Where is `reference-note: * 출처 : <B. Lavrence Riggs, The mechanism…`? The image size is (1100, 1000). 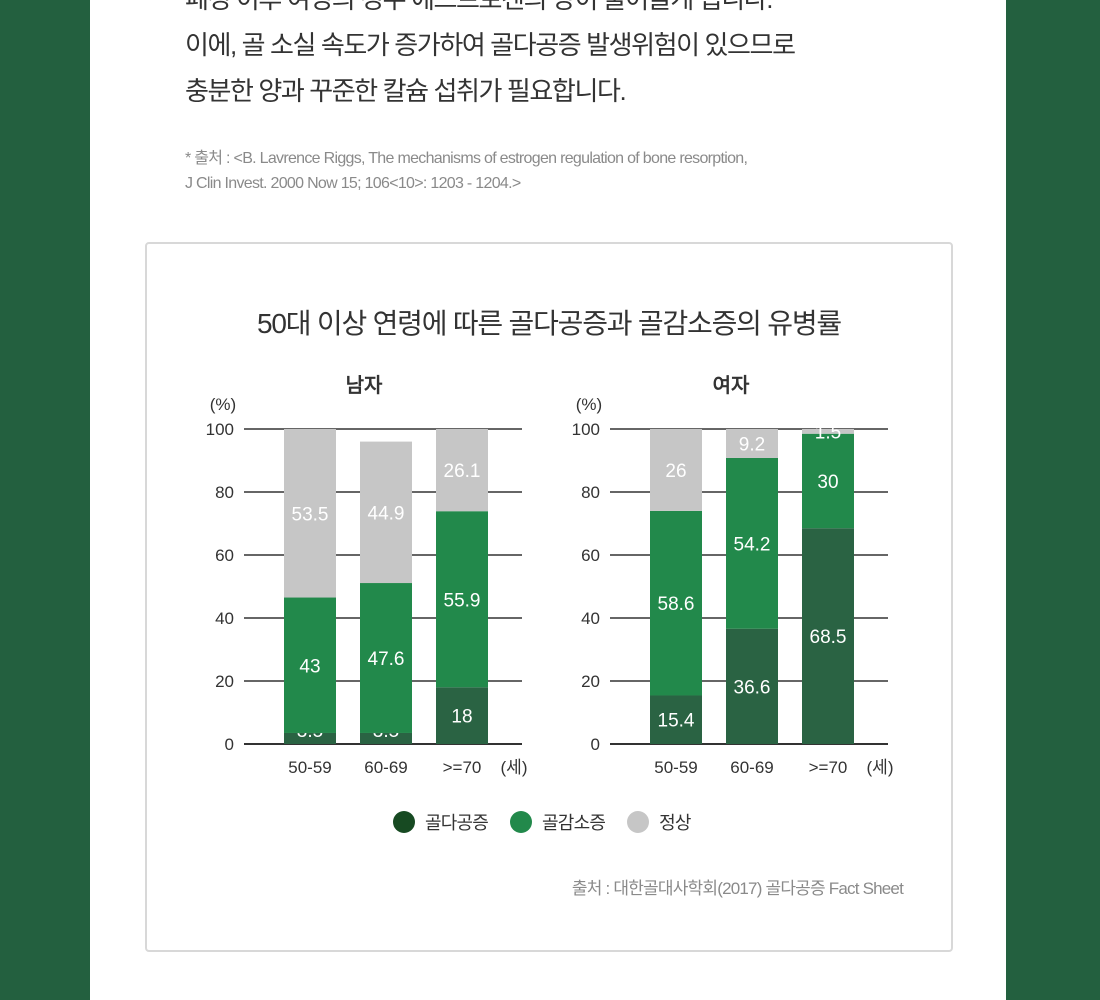 reference-note: * 출처 : <B. Lavrence Riggs, The mechanism… is located at coordinates (575, 171).